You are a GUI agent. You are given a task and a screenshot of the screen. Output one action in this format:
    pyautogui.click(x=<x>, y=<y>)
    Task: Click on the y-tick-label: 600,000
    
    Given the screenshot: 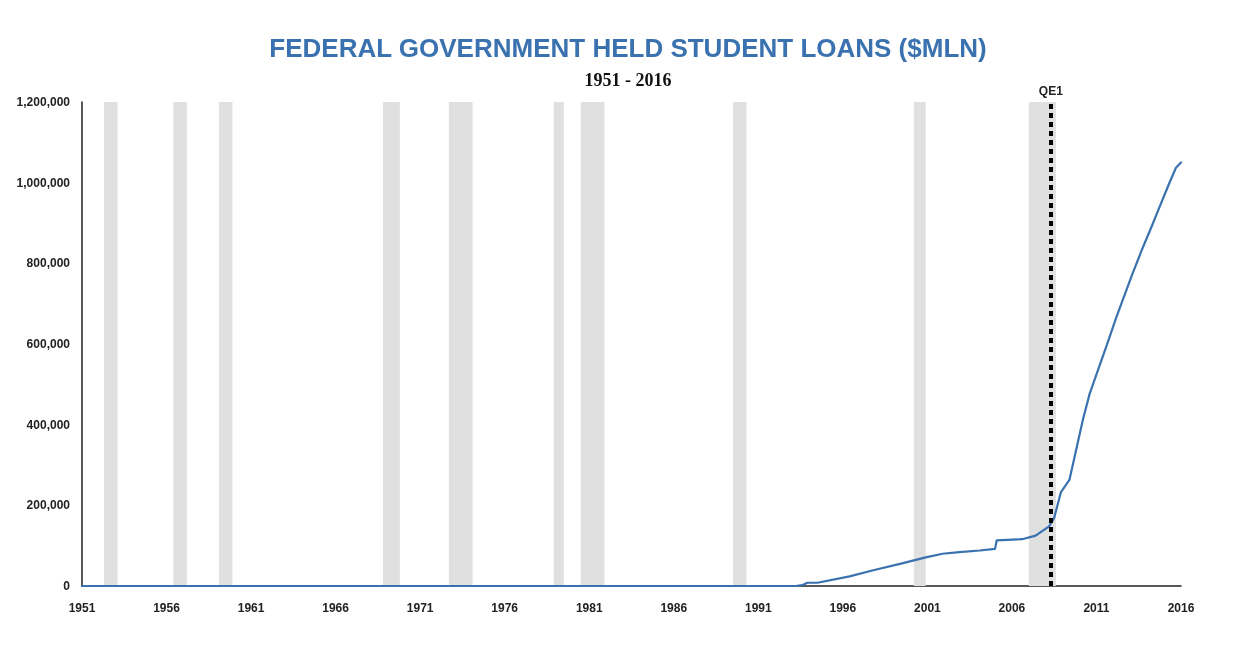 What is the action you would take?
    pyautogui.click(x=48, y=344)
    